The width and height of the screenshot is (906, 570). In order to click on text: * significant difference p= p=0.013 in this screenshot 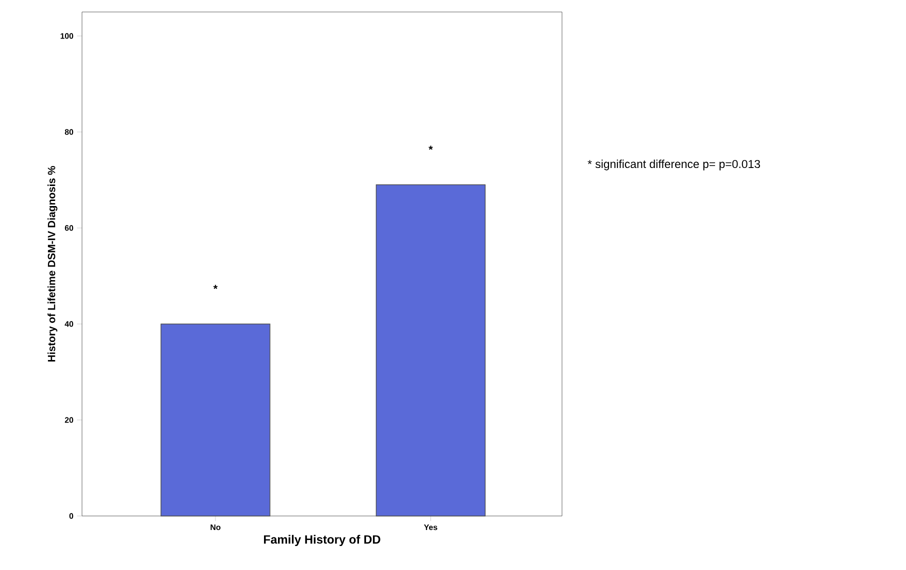, I will do `click(674, 165)`.